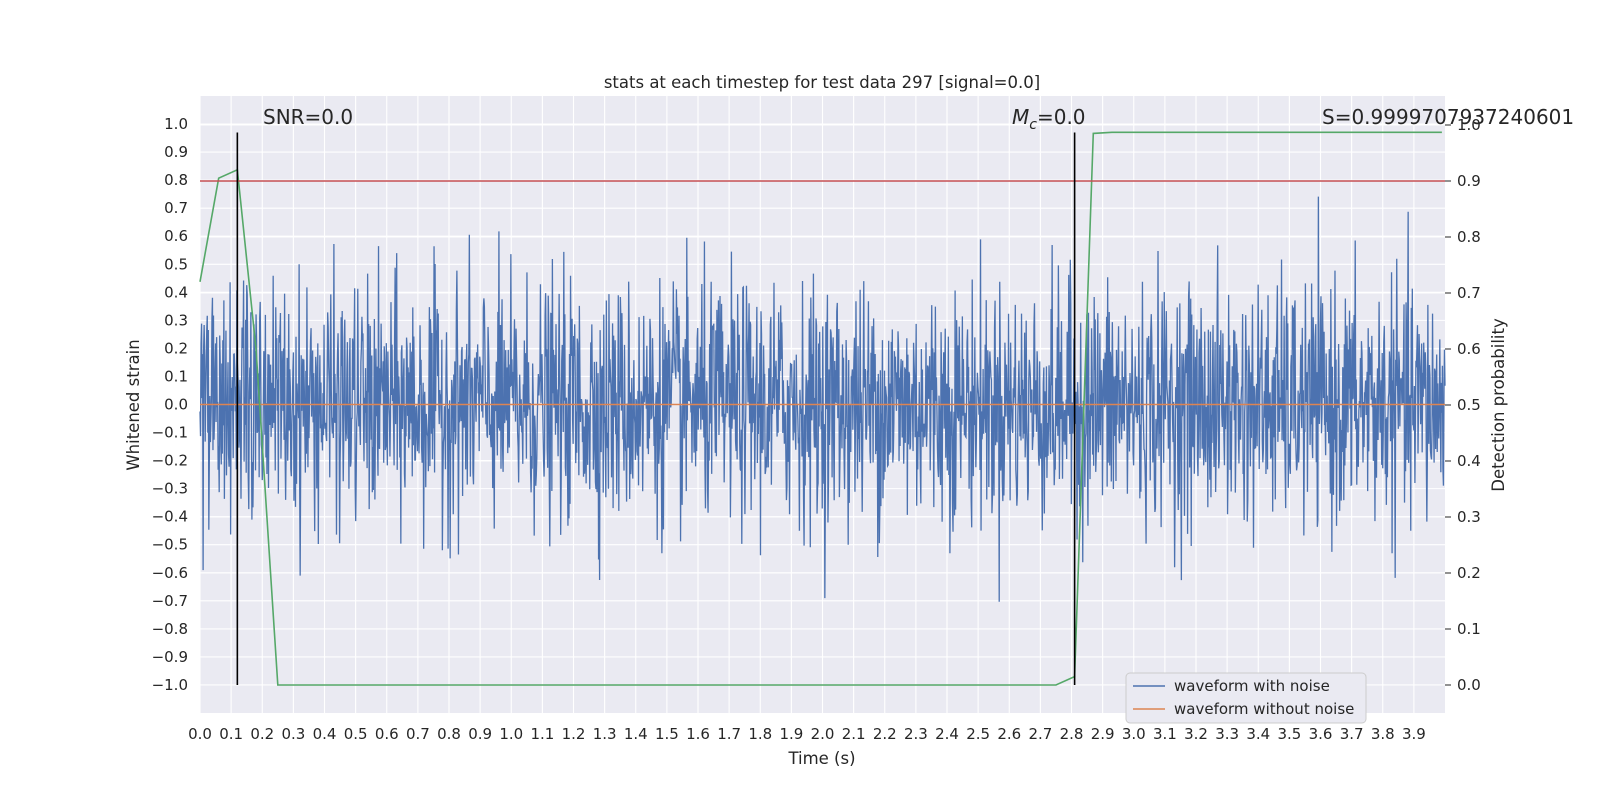 The height and width of the screenshot is (800, 1600). What do you see at coordinates (1469, 461) in the screenshot?
I see `y2-tick-label: 0.4` at bounding box center [1469, 461].